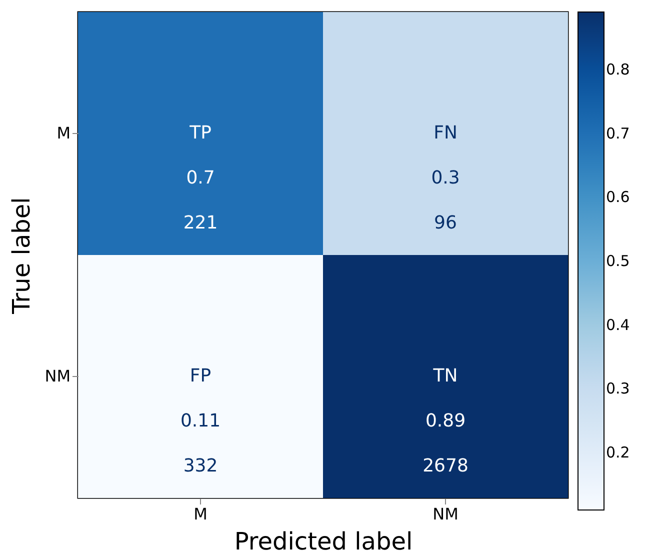  I want to click on color-bar-label: 0.3, so click(618, 389).